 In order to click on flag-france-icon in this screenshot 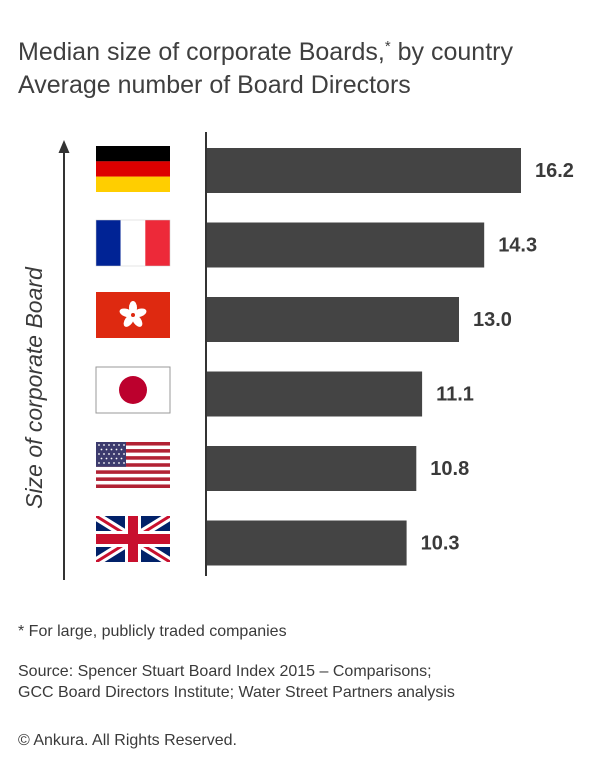, I will do `click(133, 243)`.